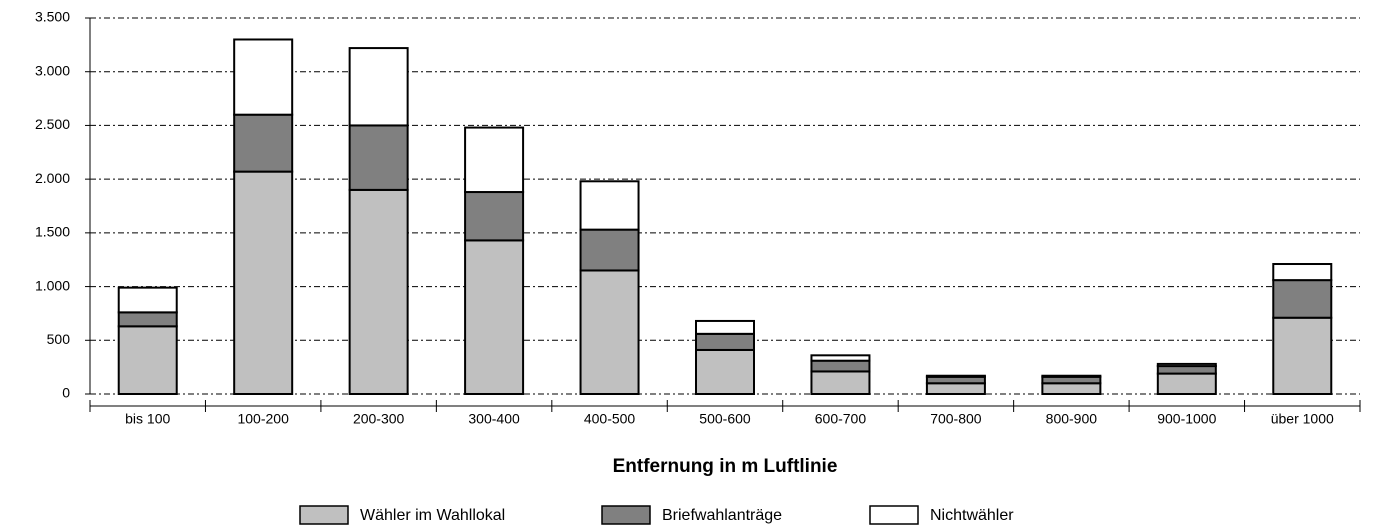 Image resolution: width=1374 pixels, height=531 pixels. I want to click on y-tick-label: 1.500, so click(52, 232).